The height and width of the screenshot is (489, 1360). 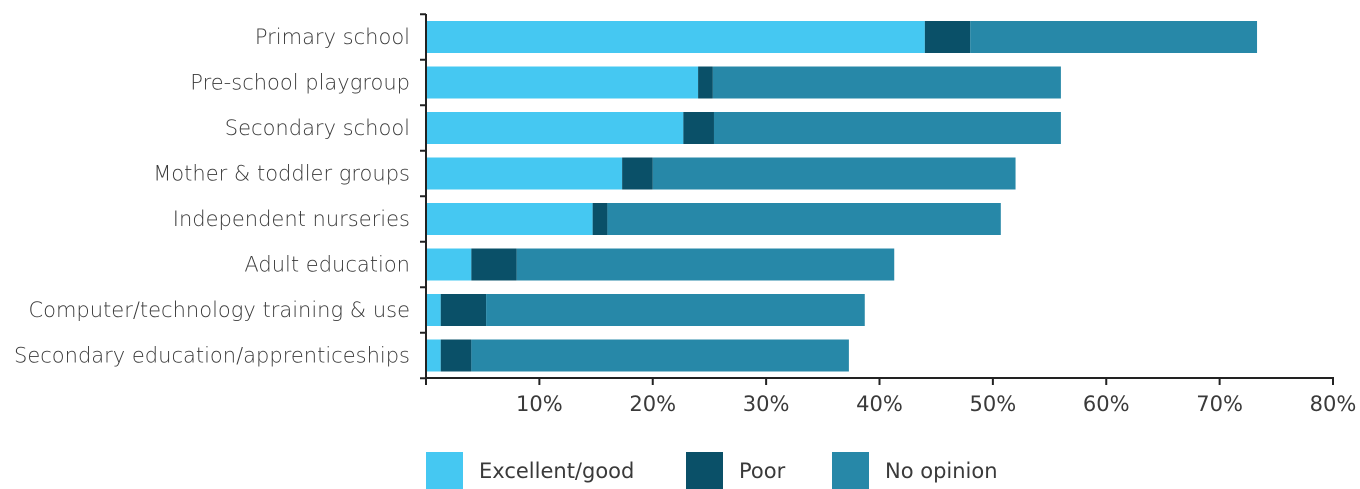 What do you see at coordinates (332, 37) in the screenshot?
I see `category-label: Primary school` at bounding box center [332, 37].